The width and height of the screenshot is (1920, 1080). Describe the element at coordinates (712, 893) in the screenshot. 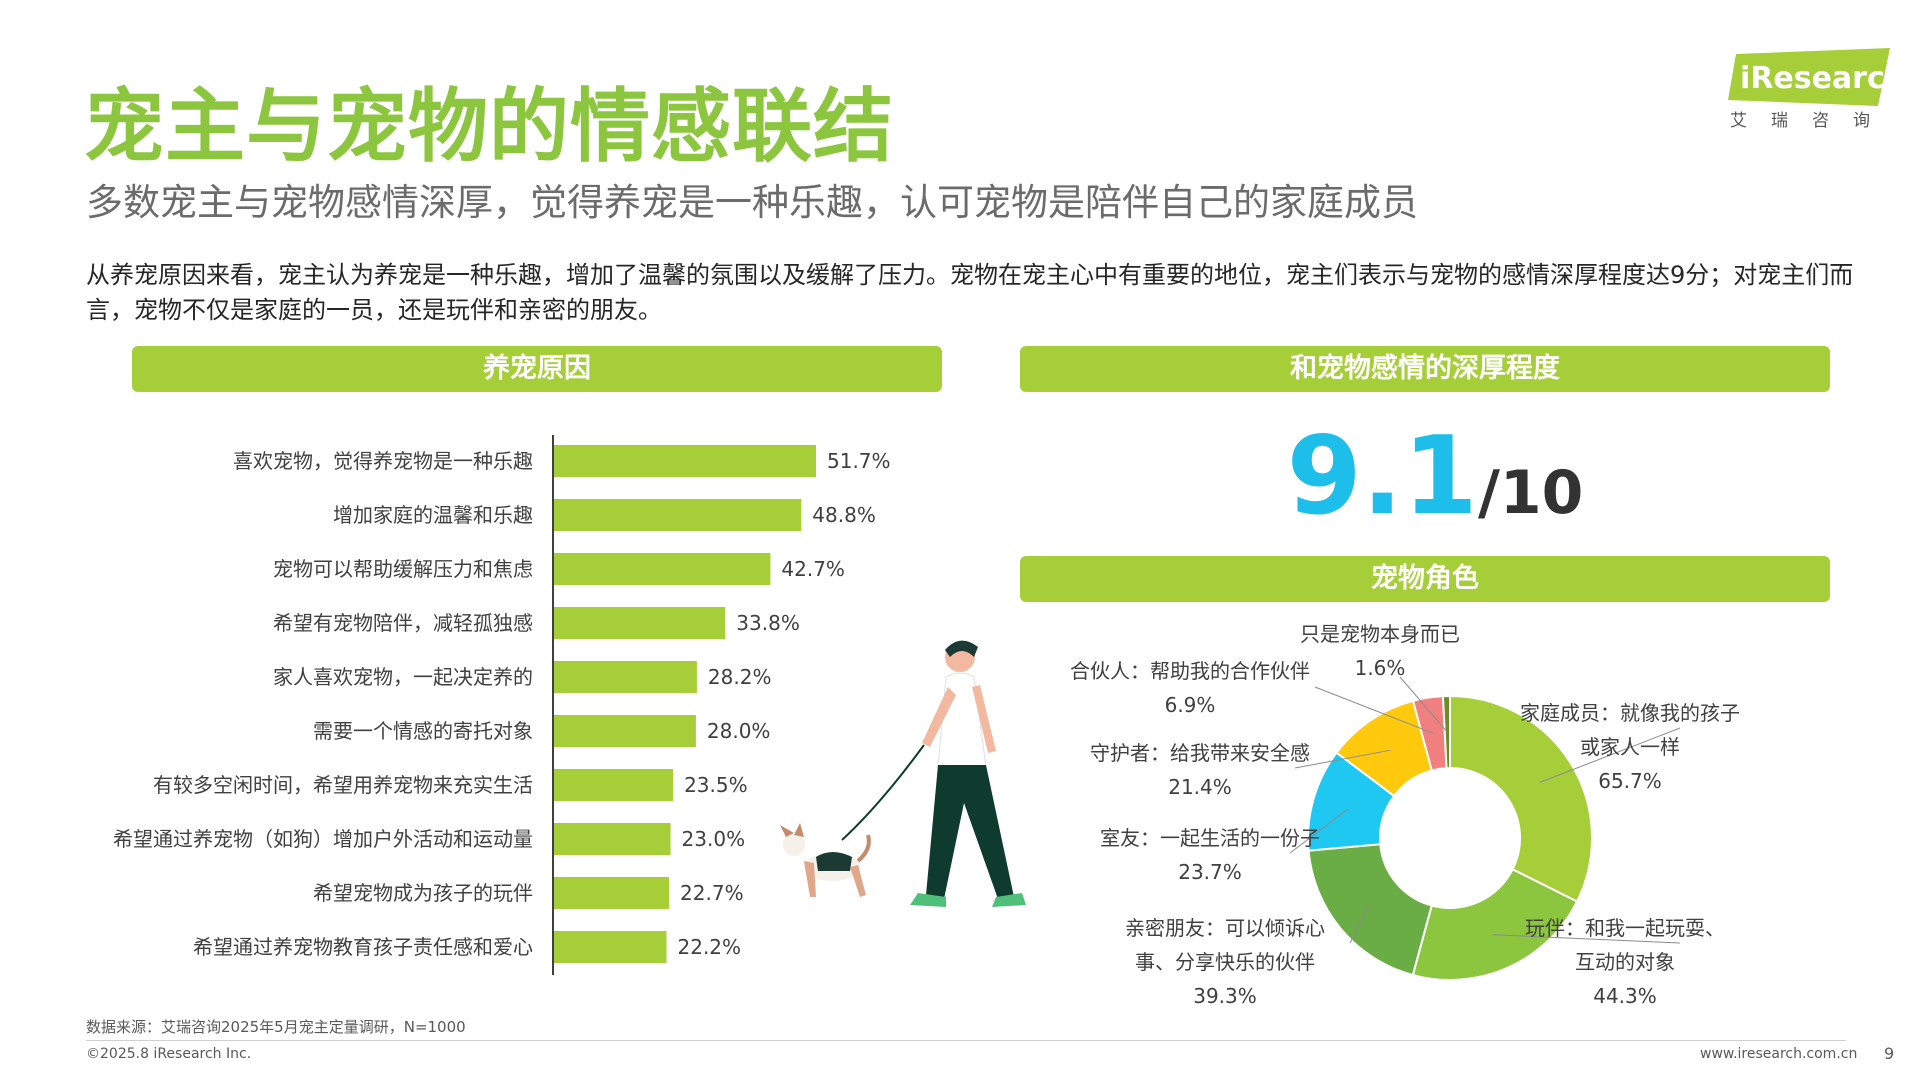

I see `bar-value-label: 22.7%` at that location.